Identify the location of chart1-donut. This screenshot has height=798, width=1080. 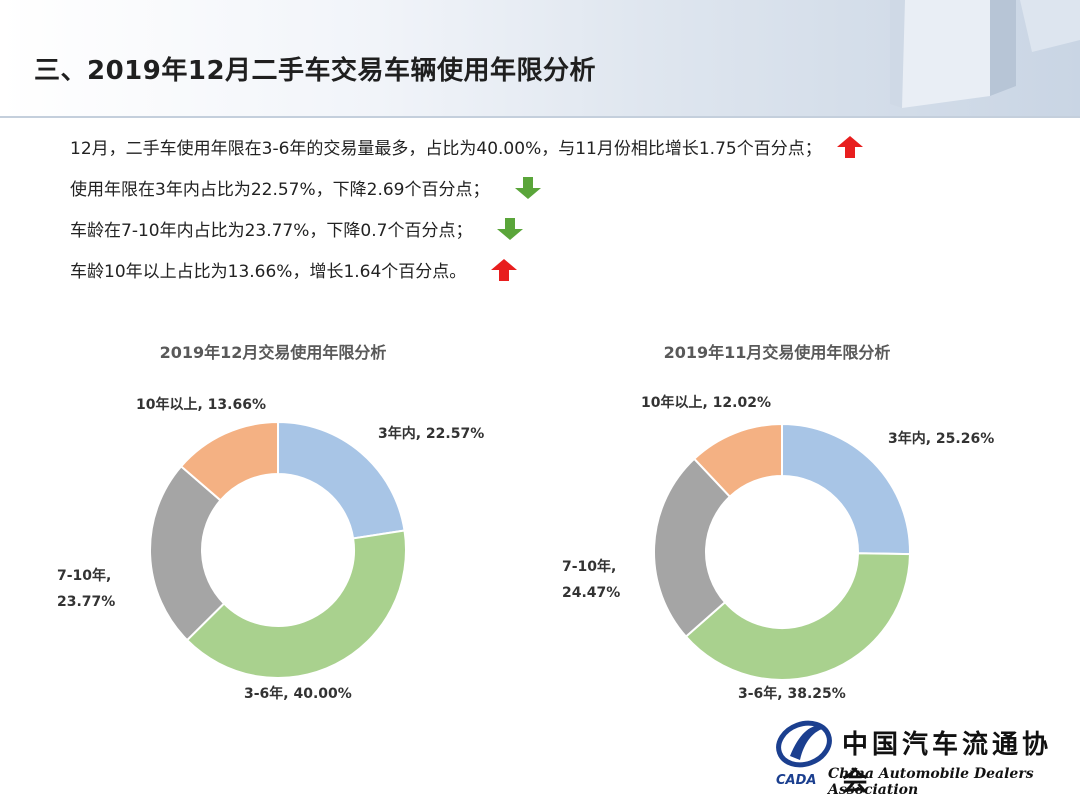
(278, 549).